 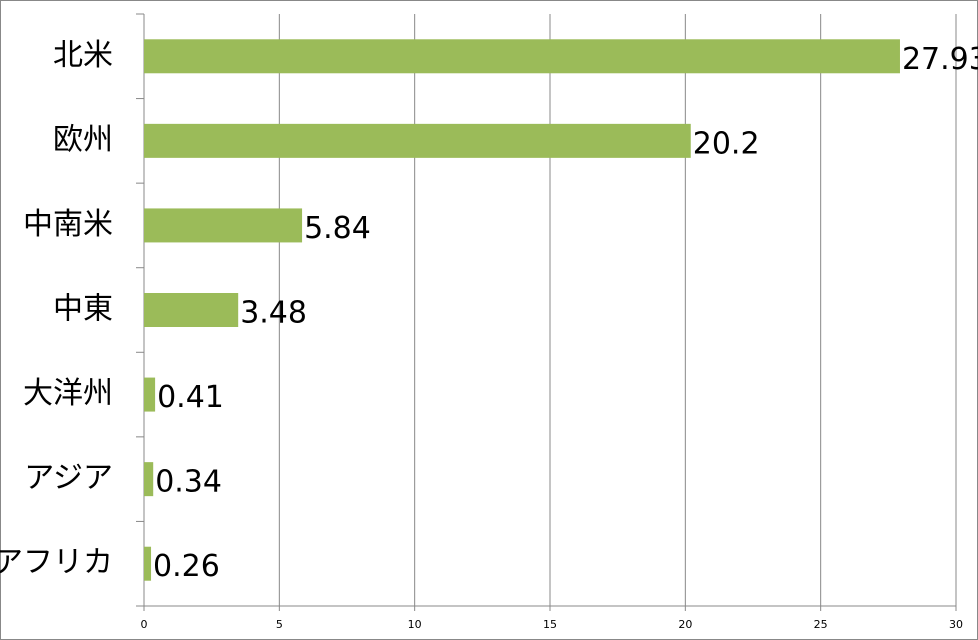 What do you see at coordinates (56, 562) in the screenshot?
I see `y-tick-label: アフリカ` at bounding box center [56, 562].